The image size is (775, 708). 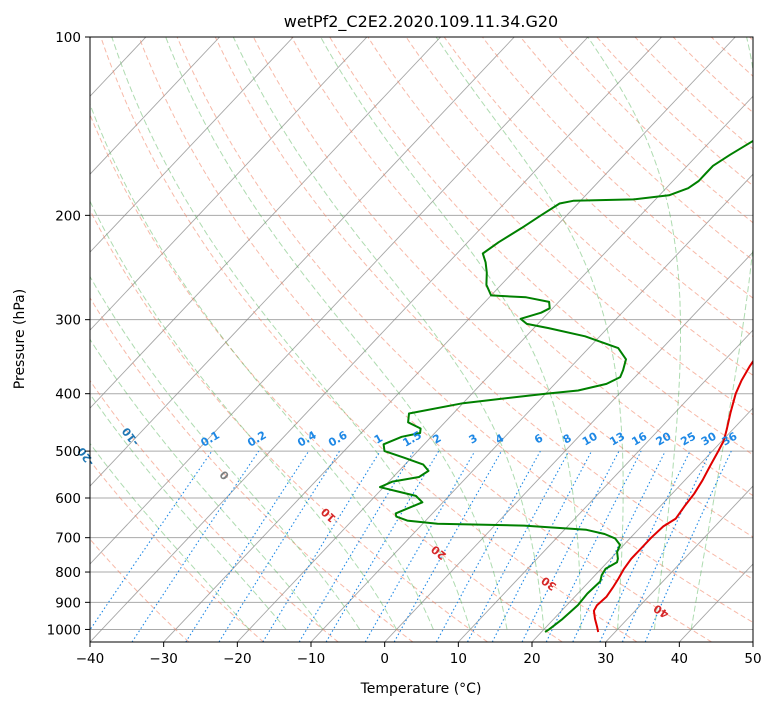 What do you see at coordinates (68, 216) in the screenshot?
I see `y-tick-label: 200` at bounding box center [68, 216].